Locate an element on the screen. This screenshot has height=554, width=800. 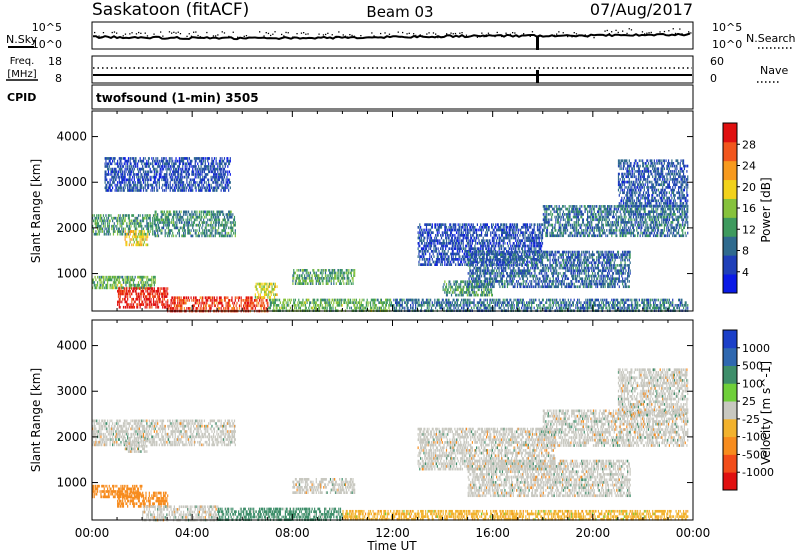
freq-right-tick-top: 60 is located at coordinates (717, 61).